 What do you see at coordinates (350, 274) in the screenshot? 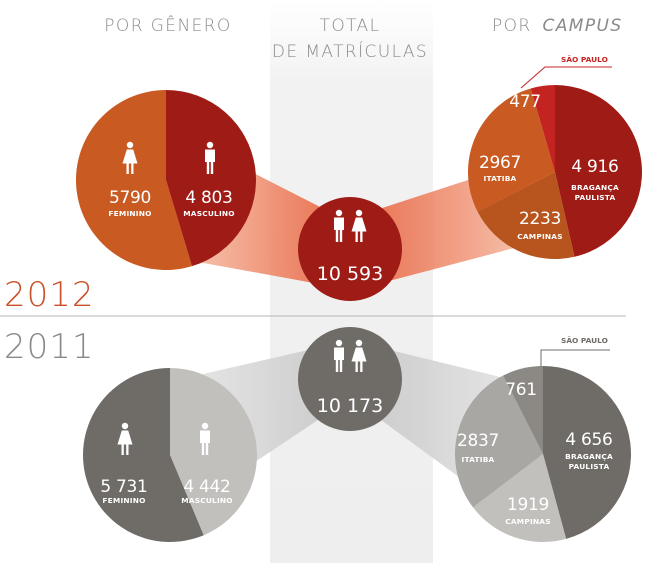
I see `total-2012: 10 593` at bounding box center [350, 274].